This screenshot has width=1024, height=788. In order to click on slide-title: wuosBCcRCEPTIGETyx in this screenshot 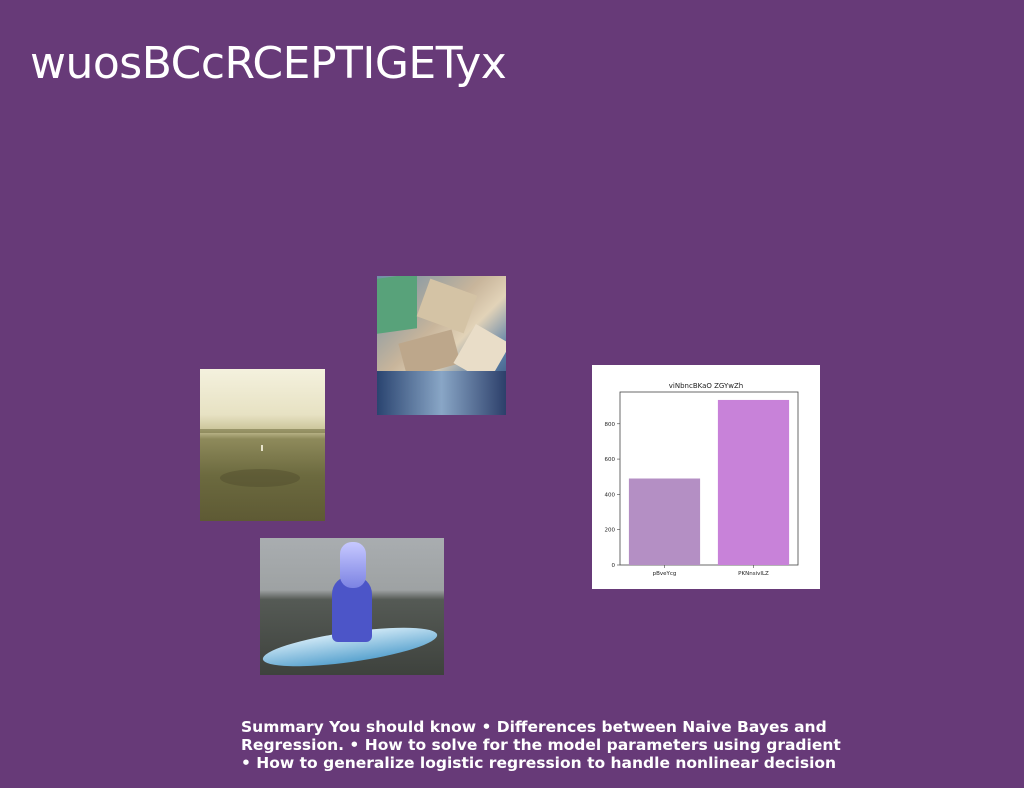, I will do `click(268, 63)`.